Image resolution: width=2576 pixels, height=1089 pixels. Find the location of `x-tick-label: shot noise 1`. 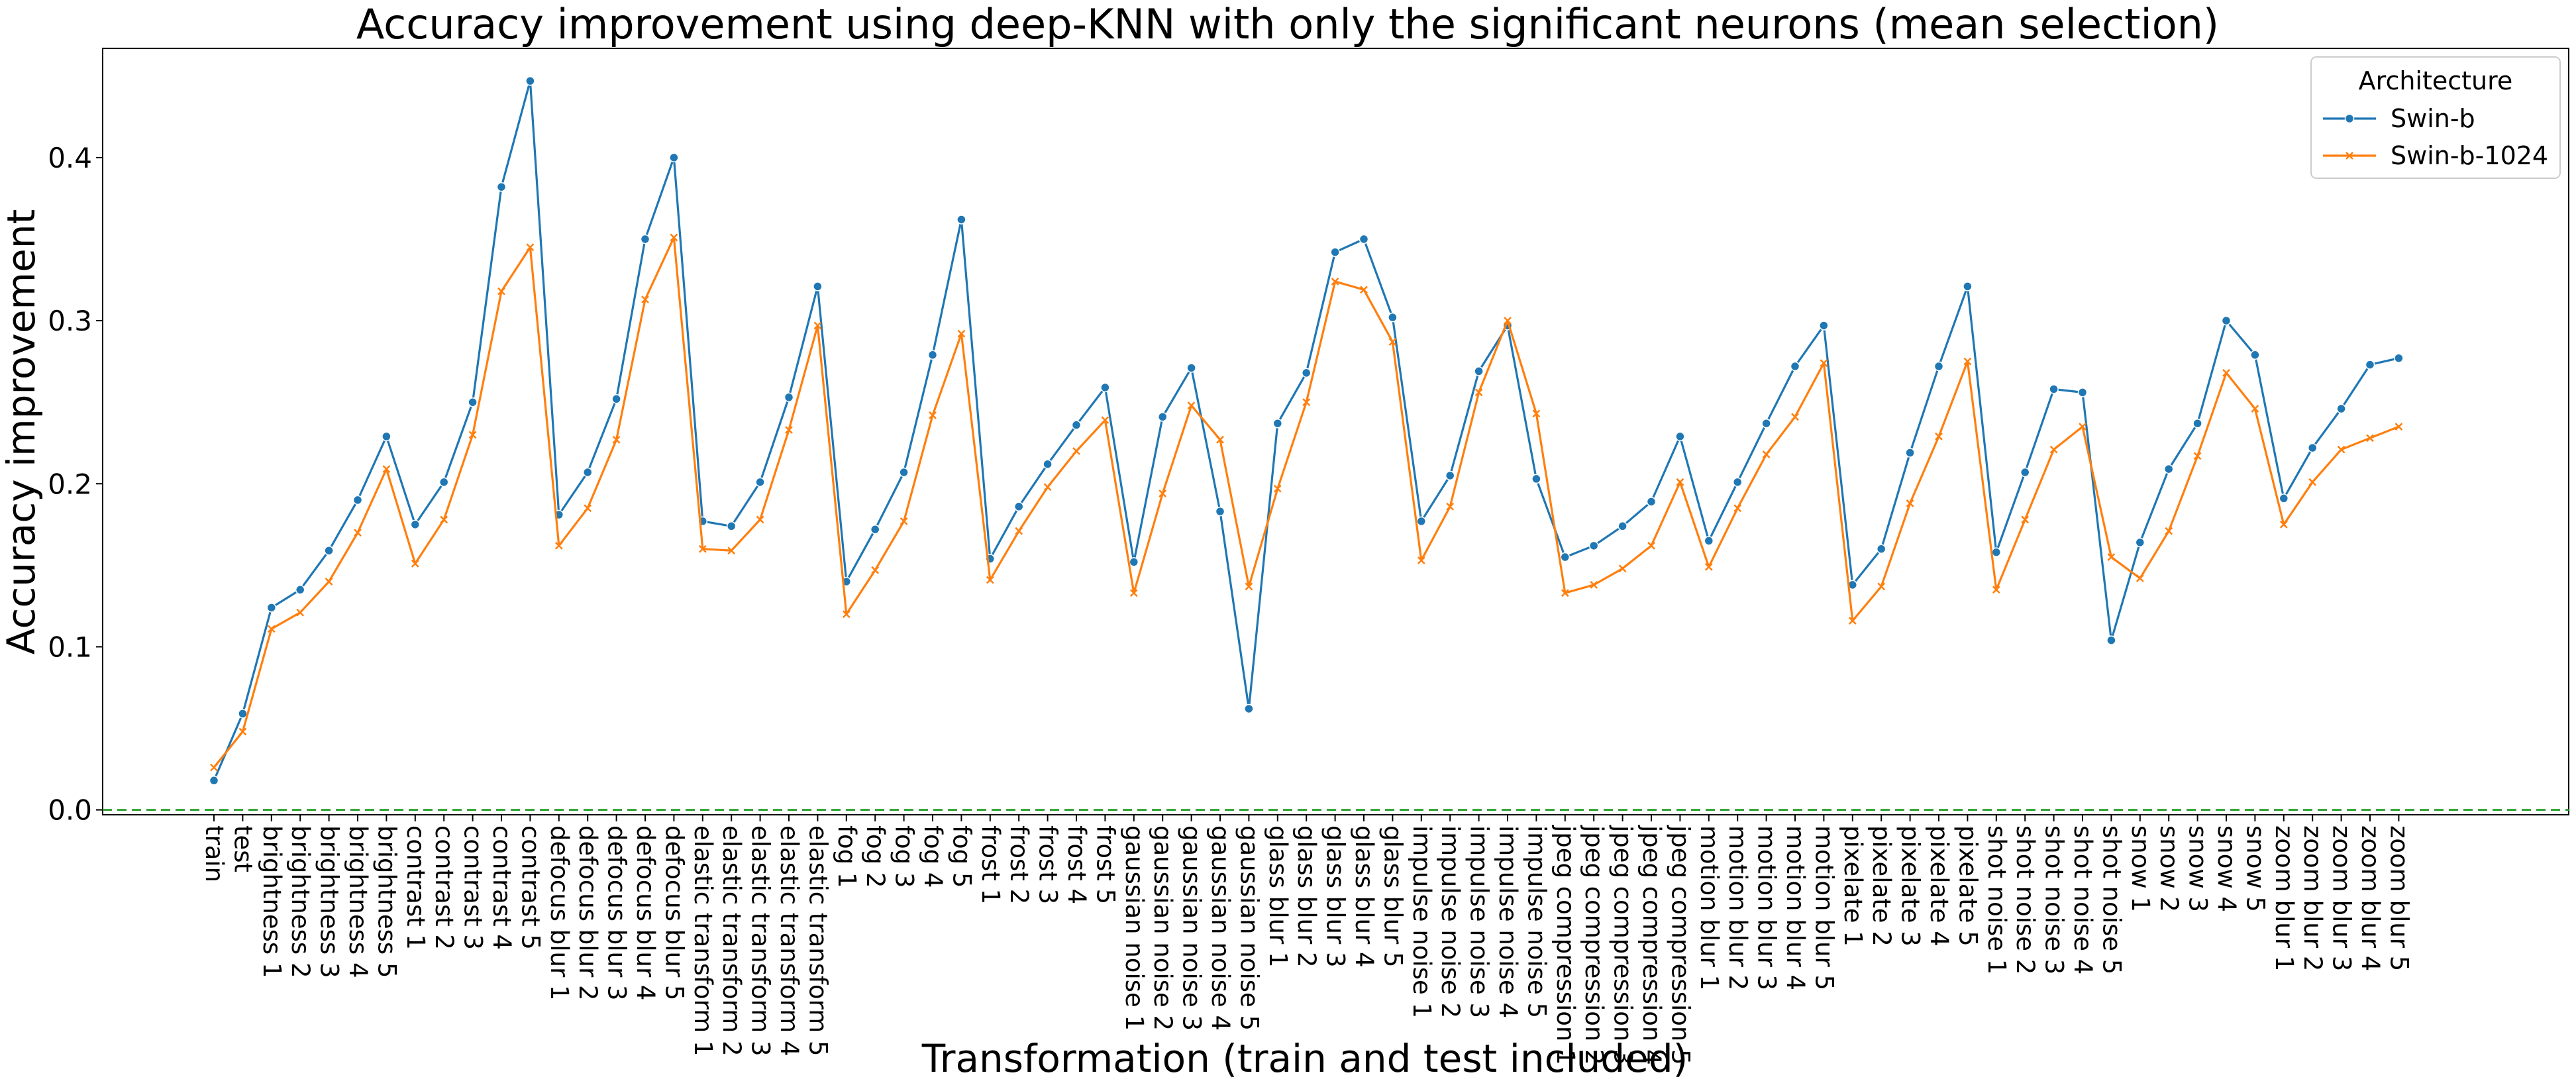

x-tick-label: shot noise 1 is located at coordinates (1997, 899).